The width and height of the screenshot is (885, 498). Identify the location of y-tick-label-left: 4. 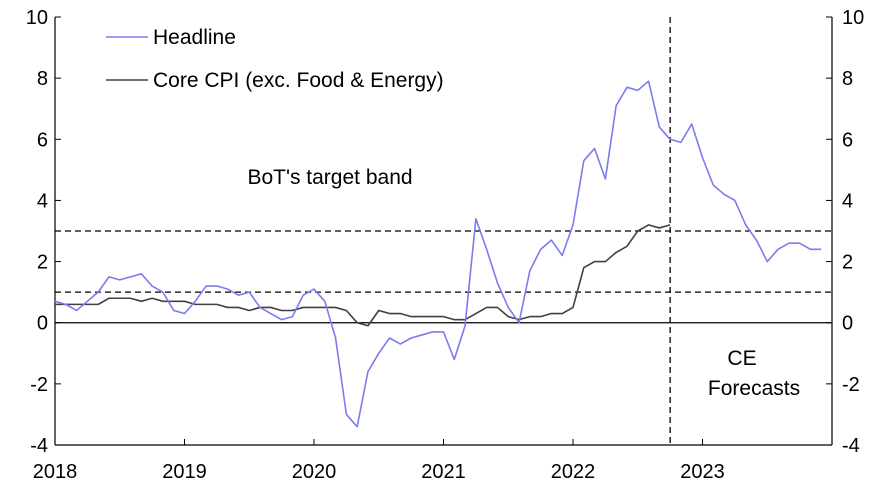
(42, 201).